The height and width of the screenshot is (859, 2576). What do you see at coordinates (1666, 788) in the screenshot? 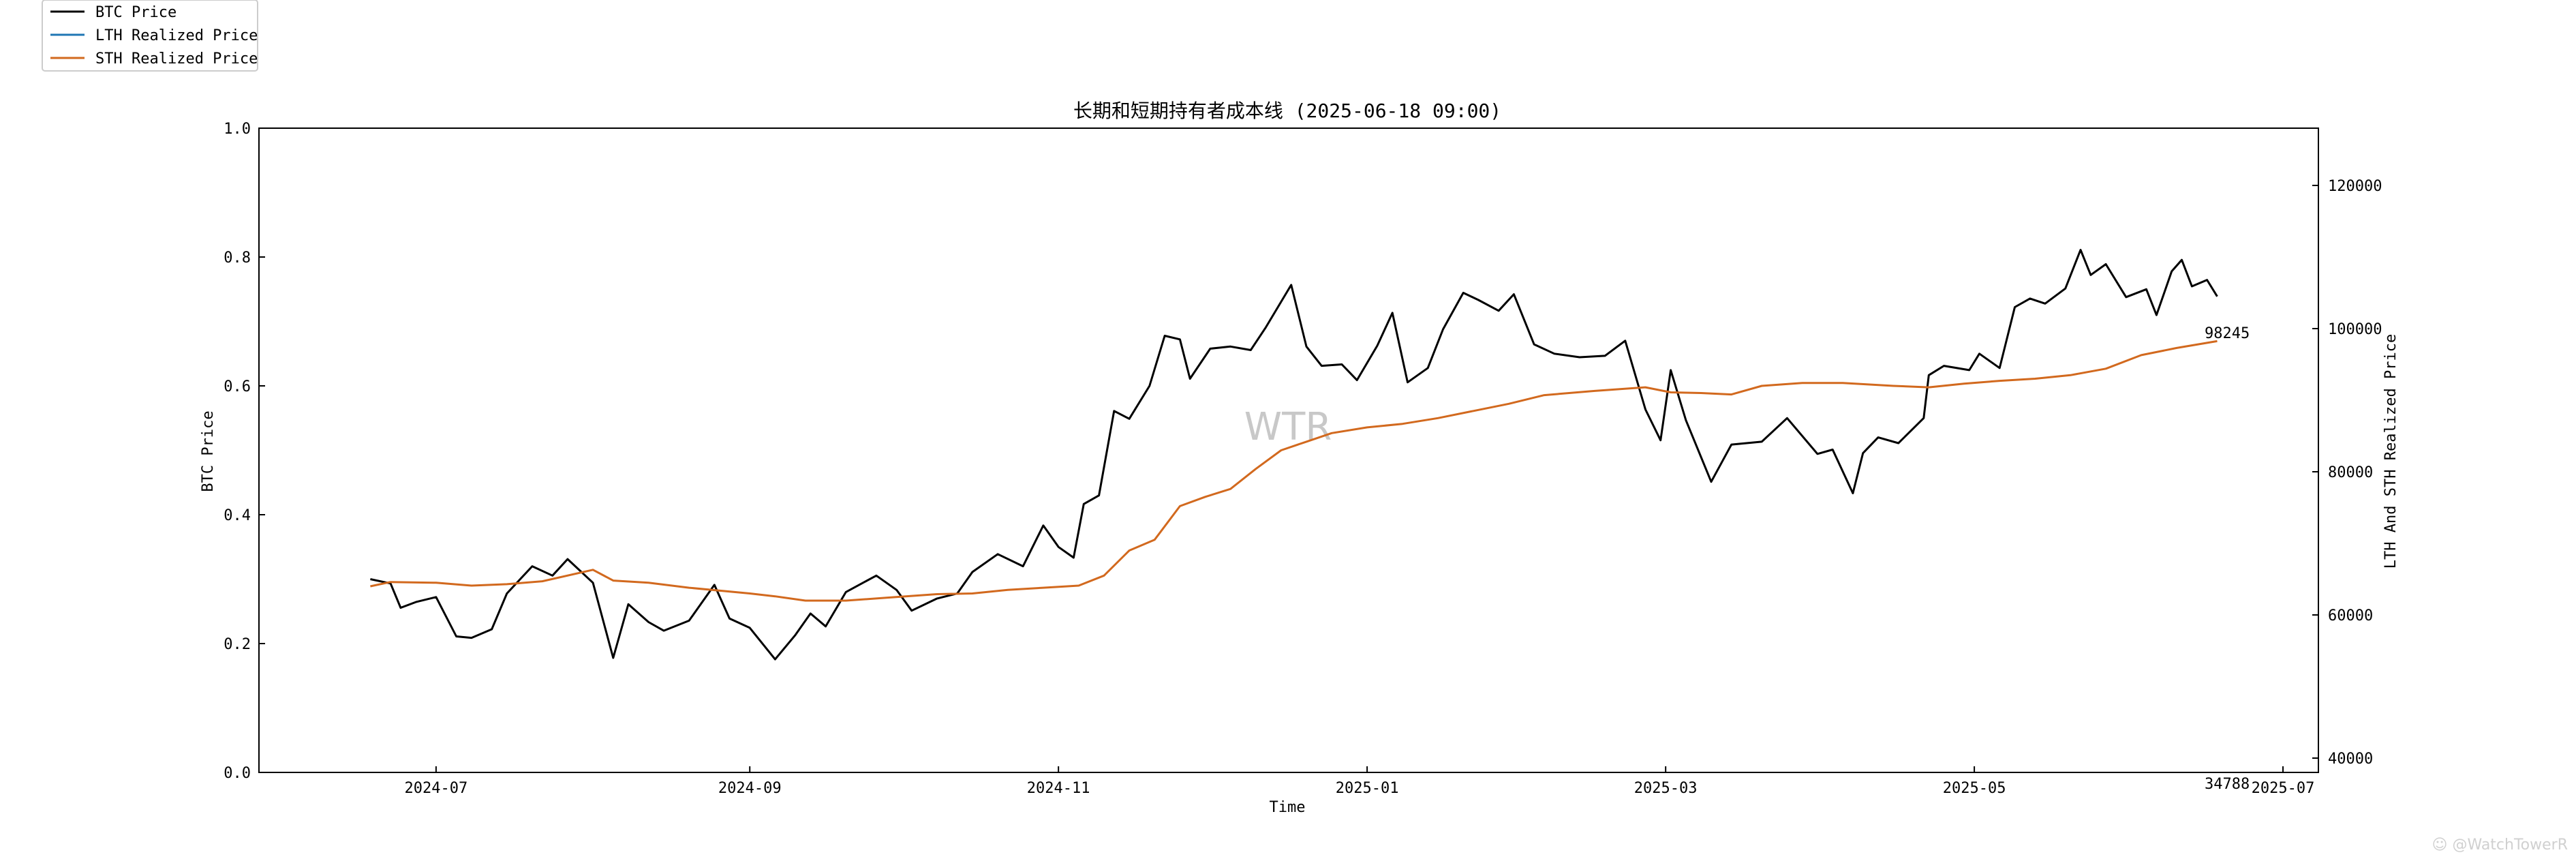
I see `x-tick-label: 2025-03` at bounding box center [1666, 788].